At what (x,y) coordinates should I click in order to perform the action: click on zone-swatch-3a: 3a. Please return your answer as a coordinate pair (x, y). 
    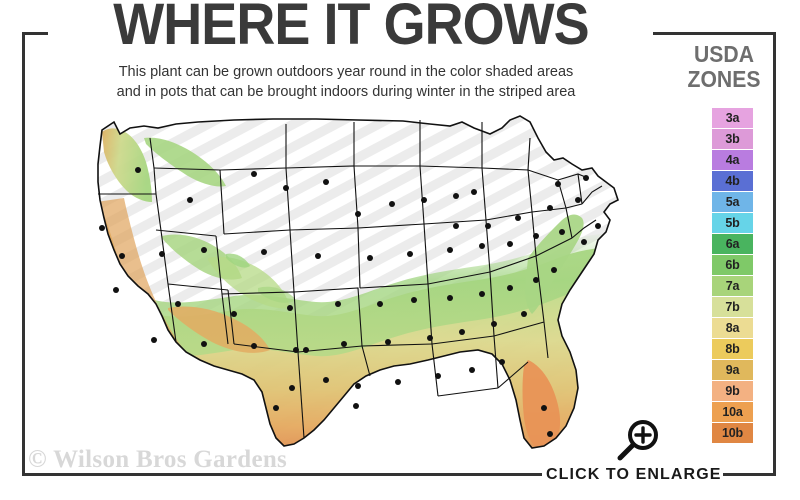
    Looking at the image, I should click on (732, 118).